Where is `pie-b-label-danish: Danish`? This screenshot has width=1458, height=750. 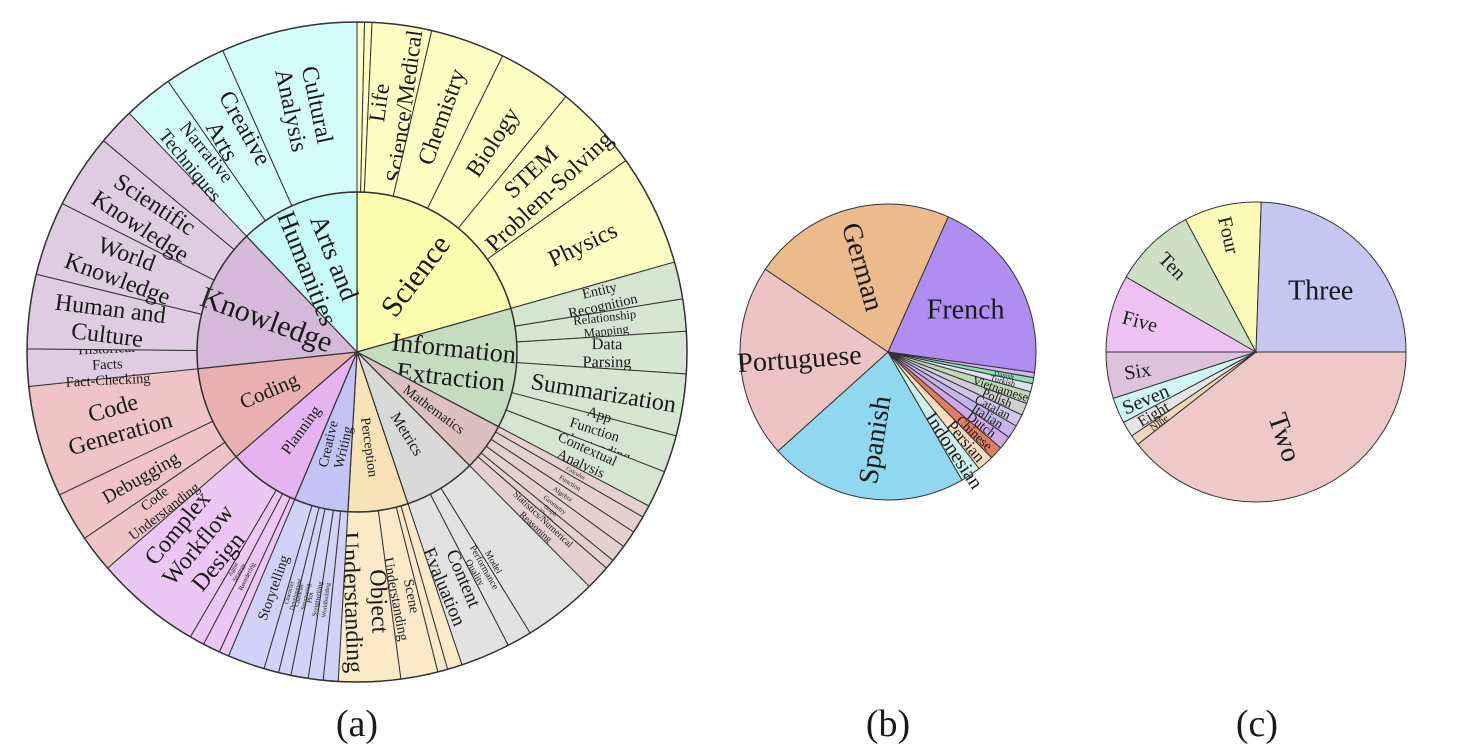 pie-b-label-danish: Danish is located at coordinates (1004, 376).